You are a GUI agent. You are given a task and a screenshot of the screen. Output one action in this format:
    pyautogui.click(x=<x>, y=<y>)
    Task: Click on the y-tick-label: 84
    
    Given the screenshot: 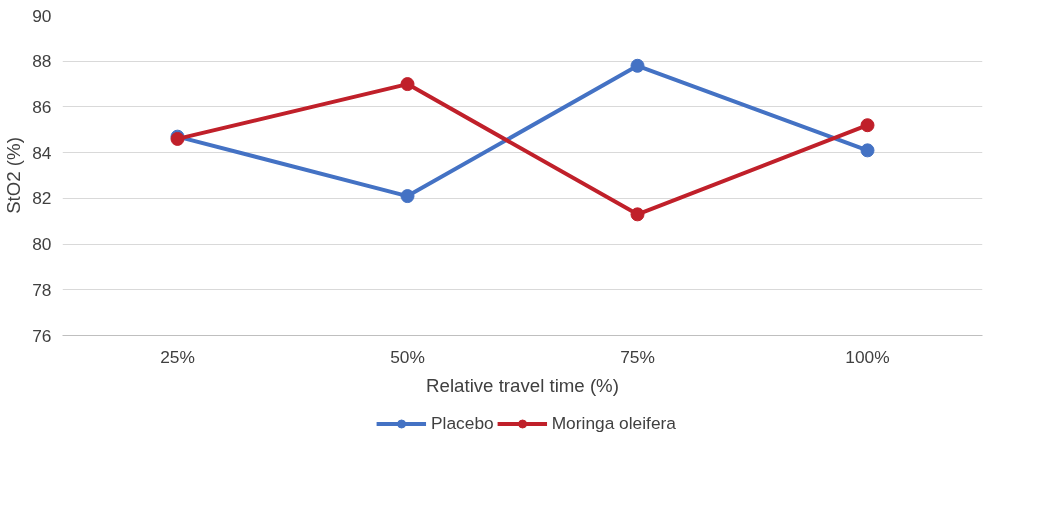 What is the action you would take?
    pyautogui.click(x=42, y=152)
    